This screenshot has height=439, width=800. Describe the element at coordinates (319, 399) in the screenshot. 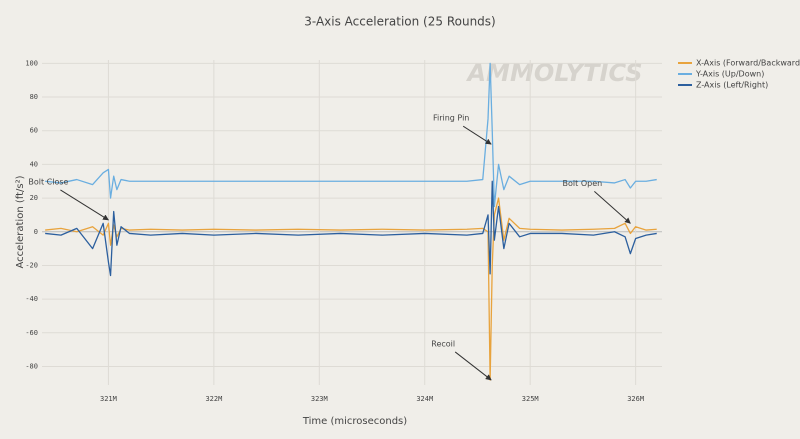

I see `x-tick-label: 323M` at that location.